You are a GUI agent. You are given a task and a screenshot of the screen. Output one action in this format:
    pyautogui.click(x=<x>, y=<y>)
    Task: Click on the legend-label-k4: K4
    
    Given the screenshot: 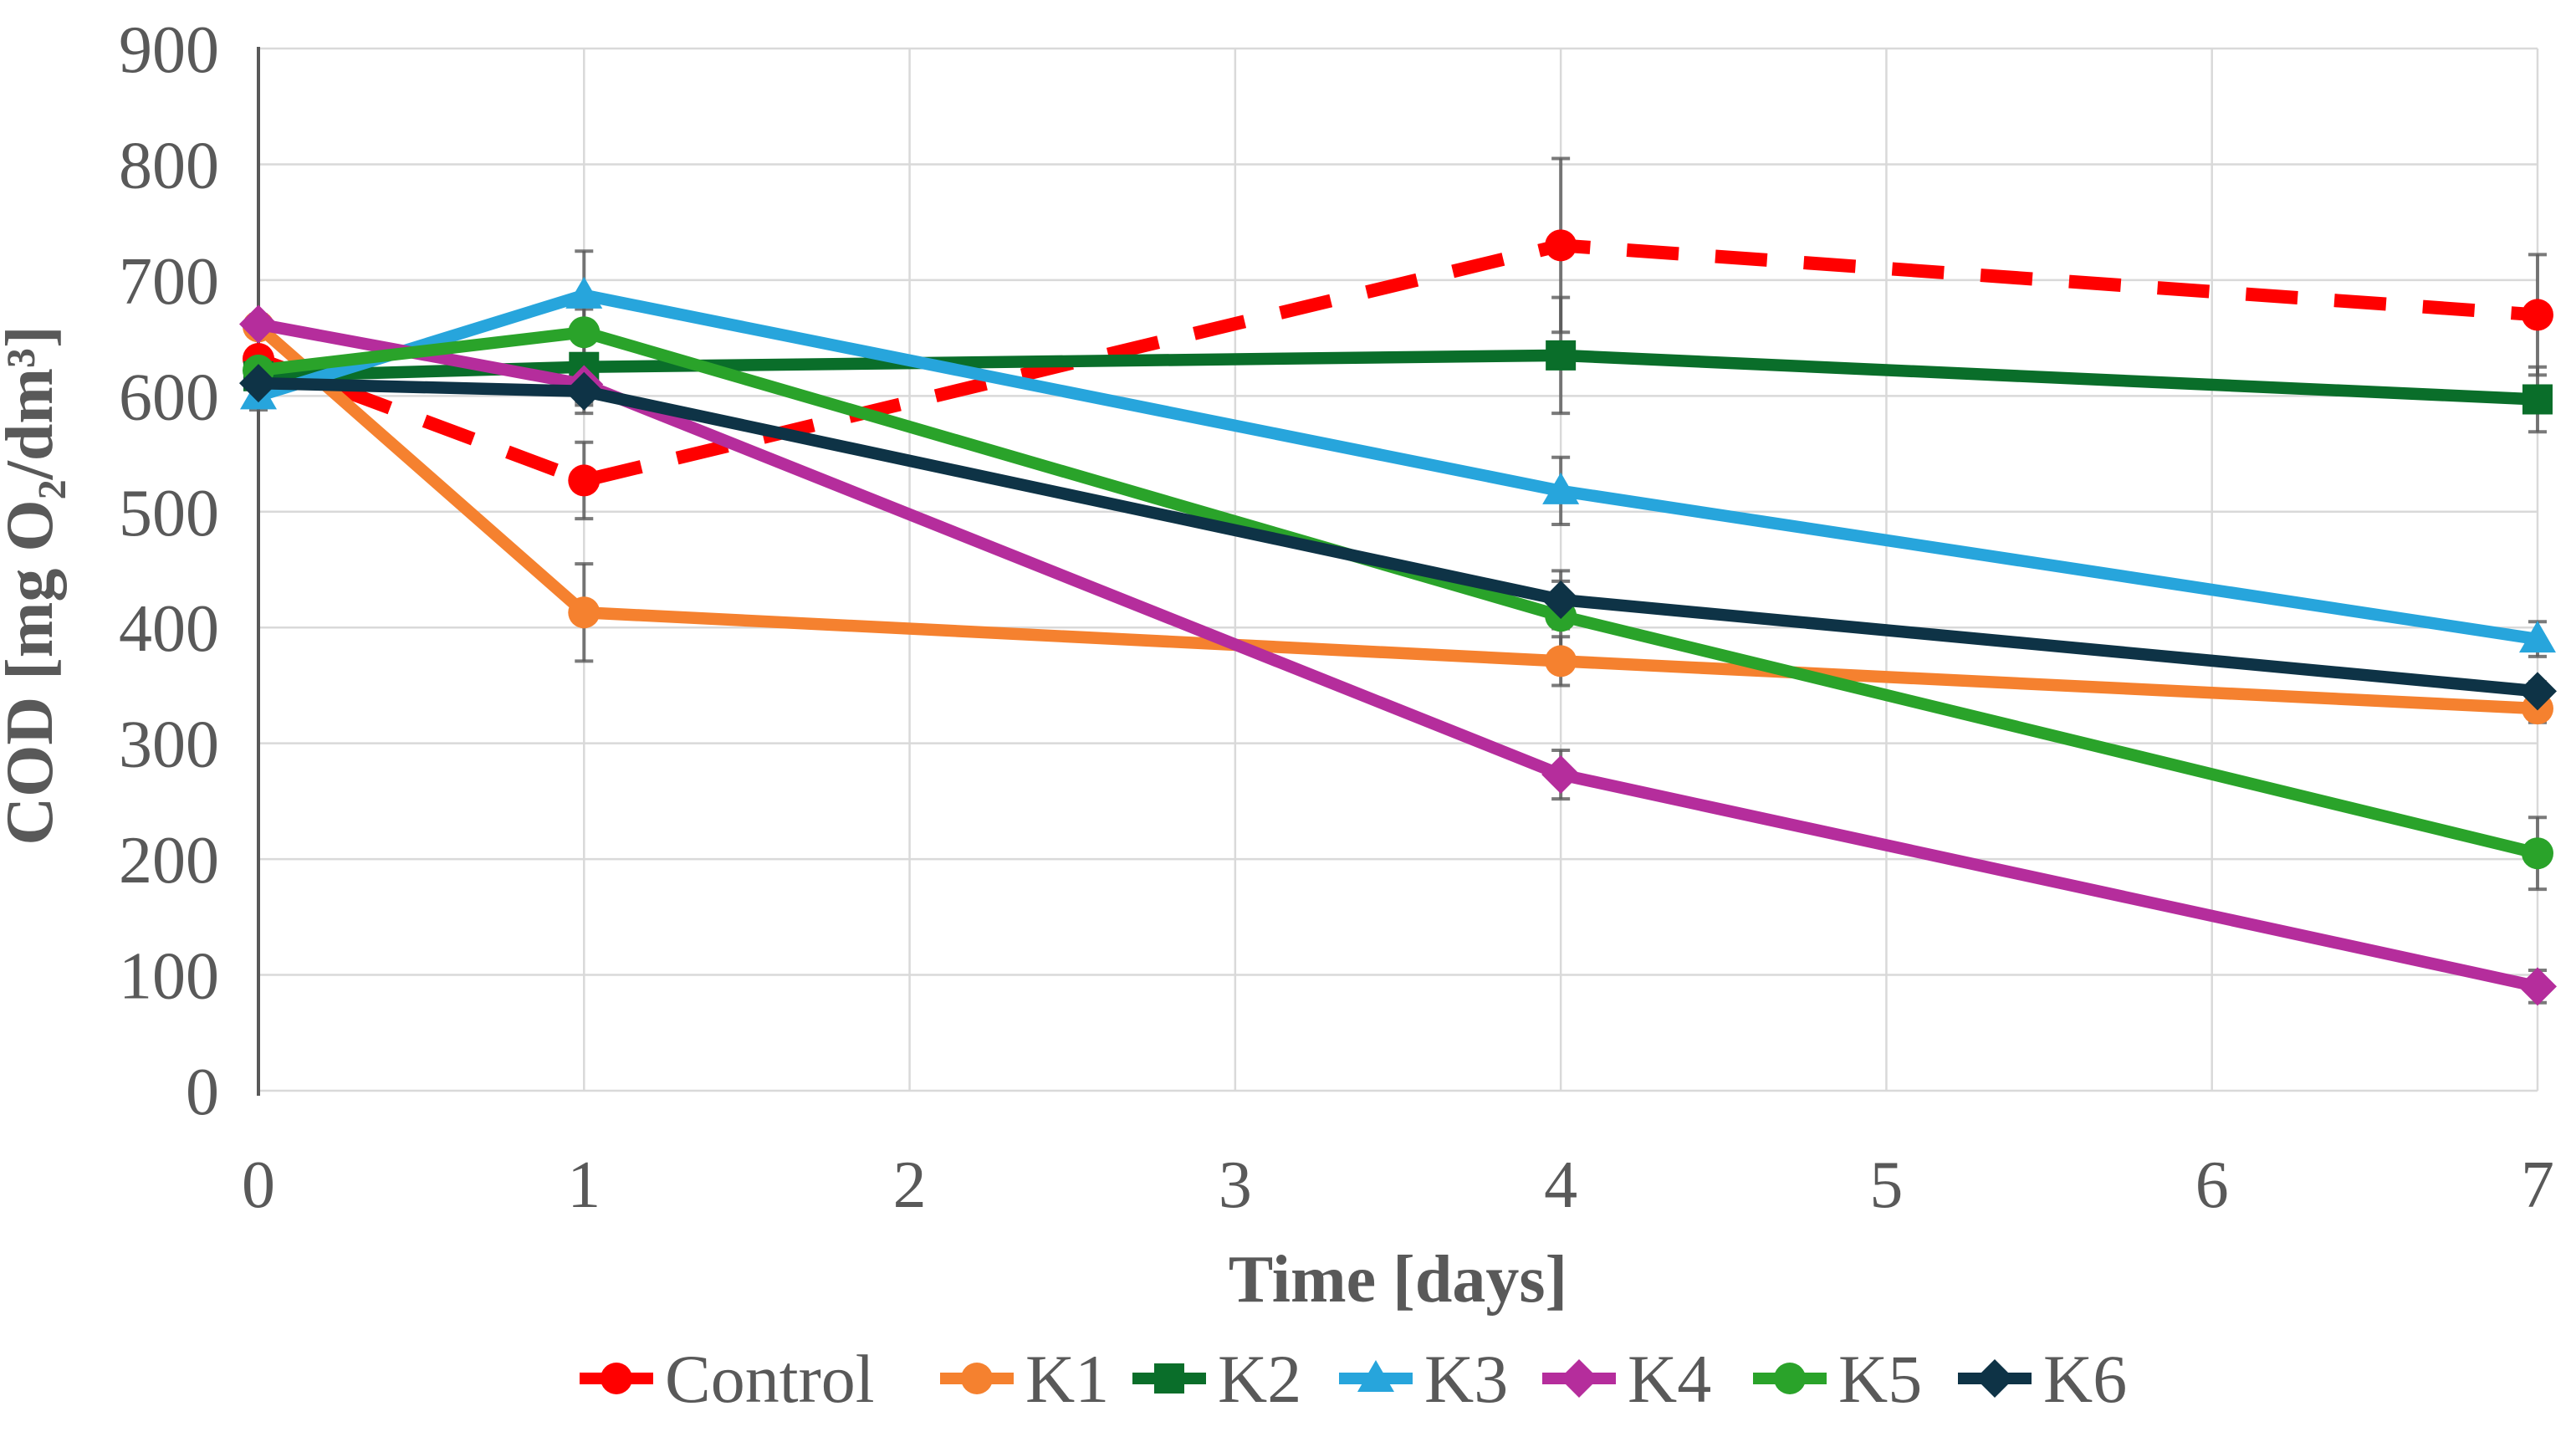 What is the action you would take?
    pyautogui.click(x=1669, y=1379)
    